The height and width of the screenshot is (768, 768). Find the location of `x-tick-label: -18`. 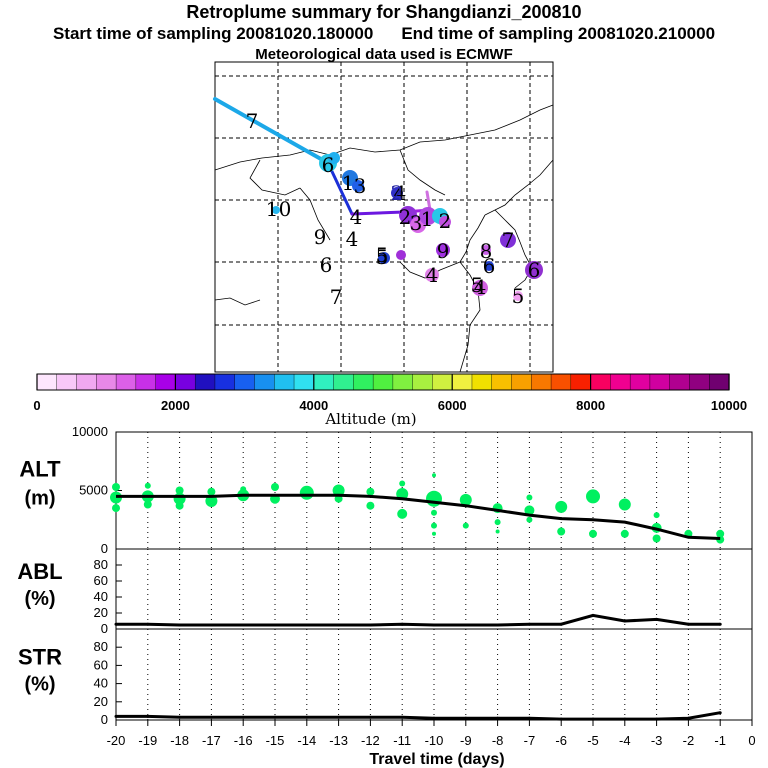

x-tick-label: -18 is located at coordinates (179, 740).